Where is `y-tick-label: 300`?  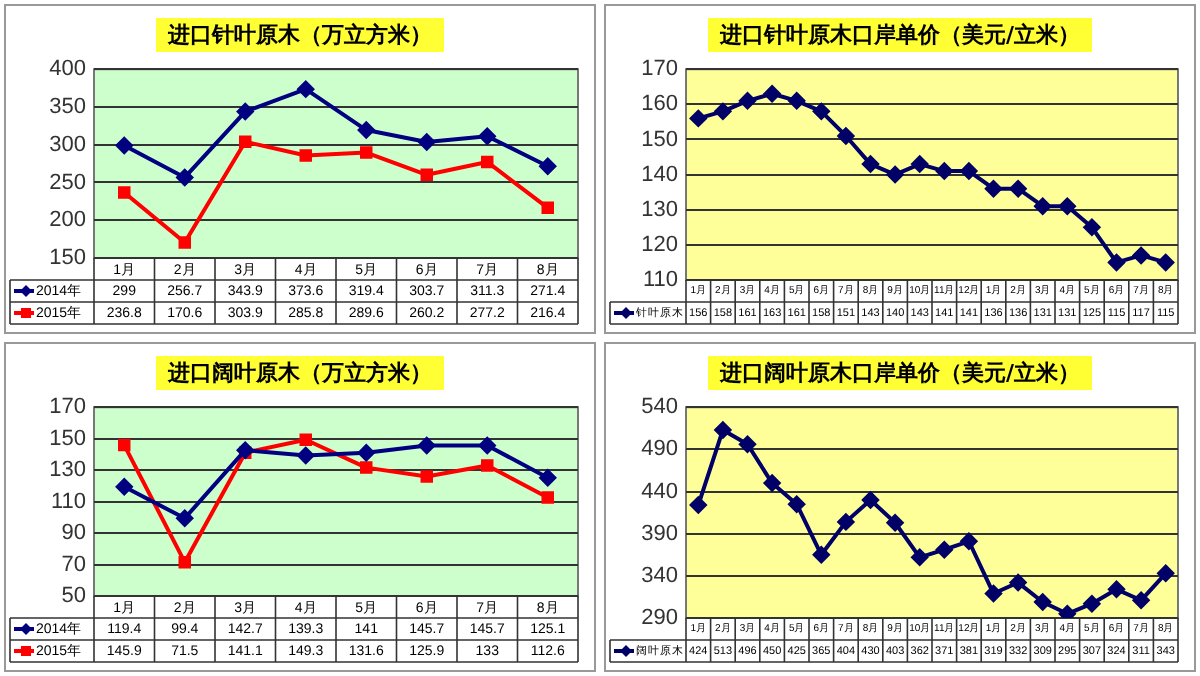 y-tick-label: 300 is located at coordinates (67, 144).